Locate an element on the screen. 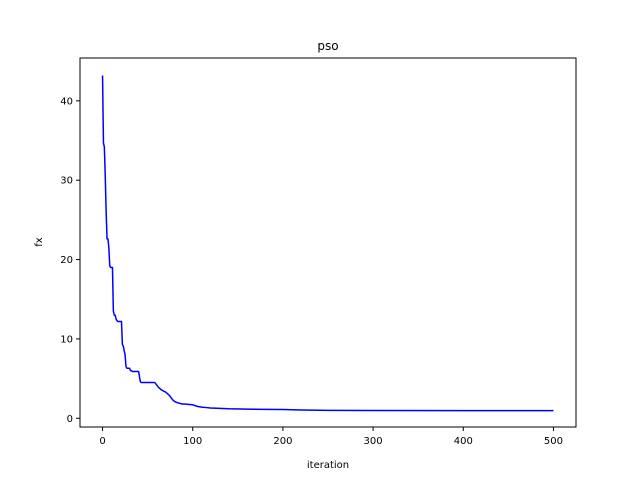 This screenshot has width=640, height=480. y-axis-label: fx is located at coordinates (39, 242).